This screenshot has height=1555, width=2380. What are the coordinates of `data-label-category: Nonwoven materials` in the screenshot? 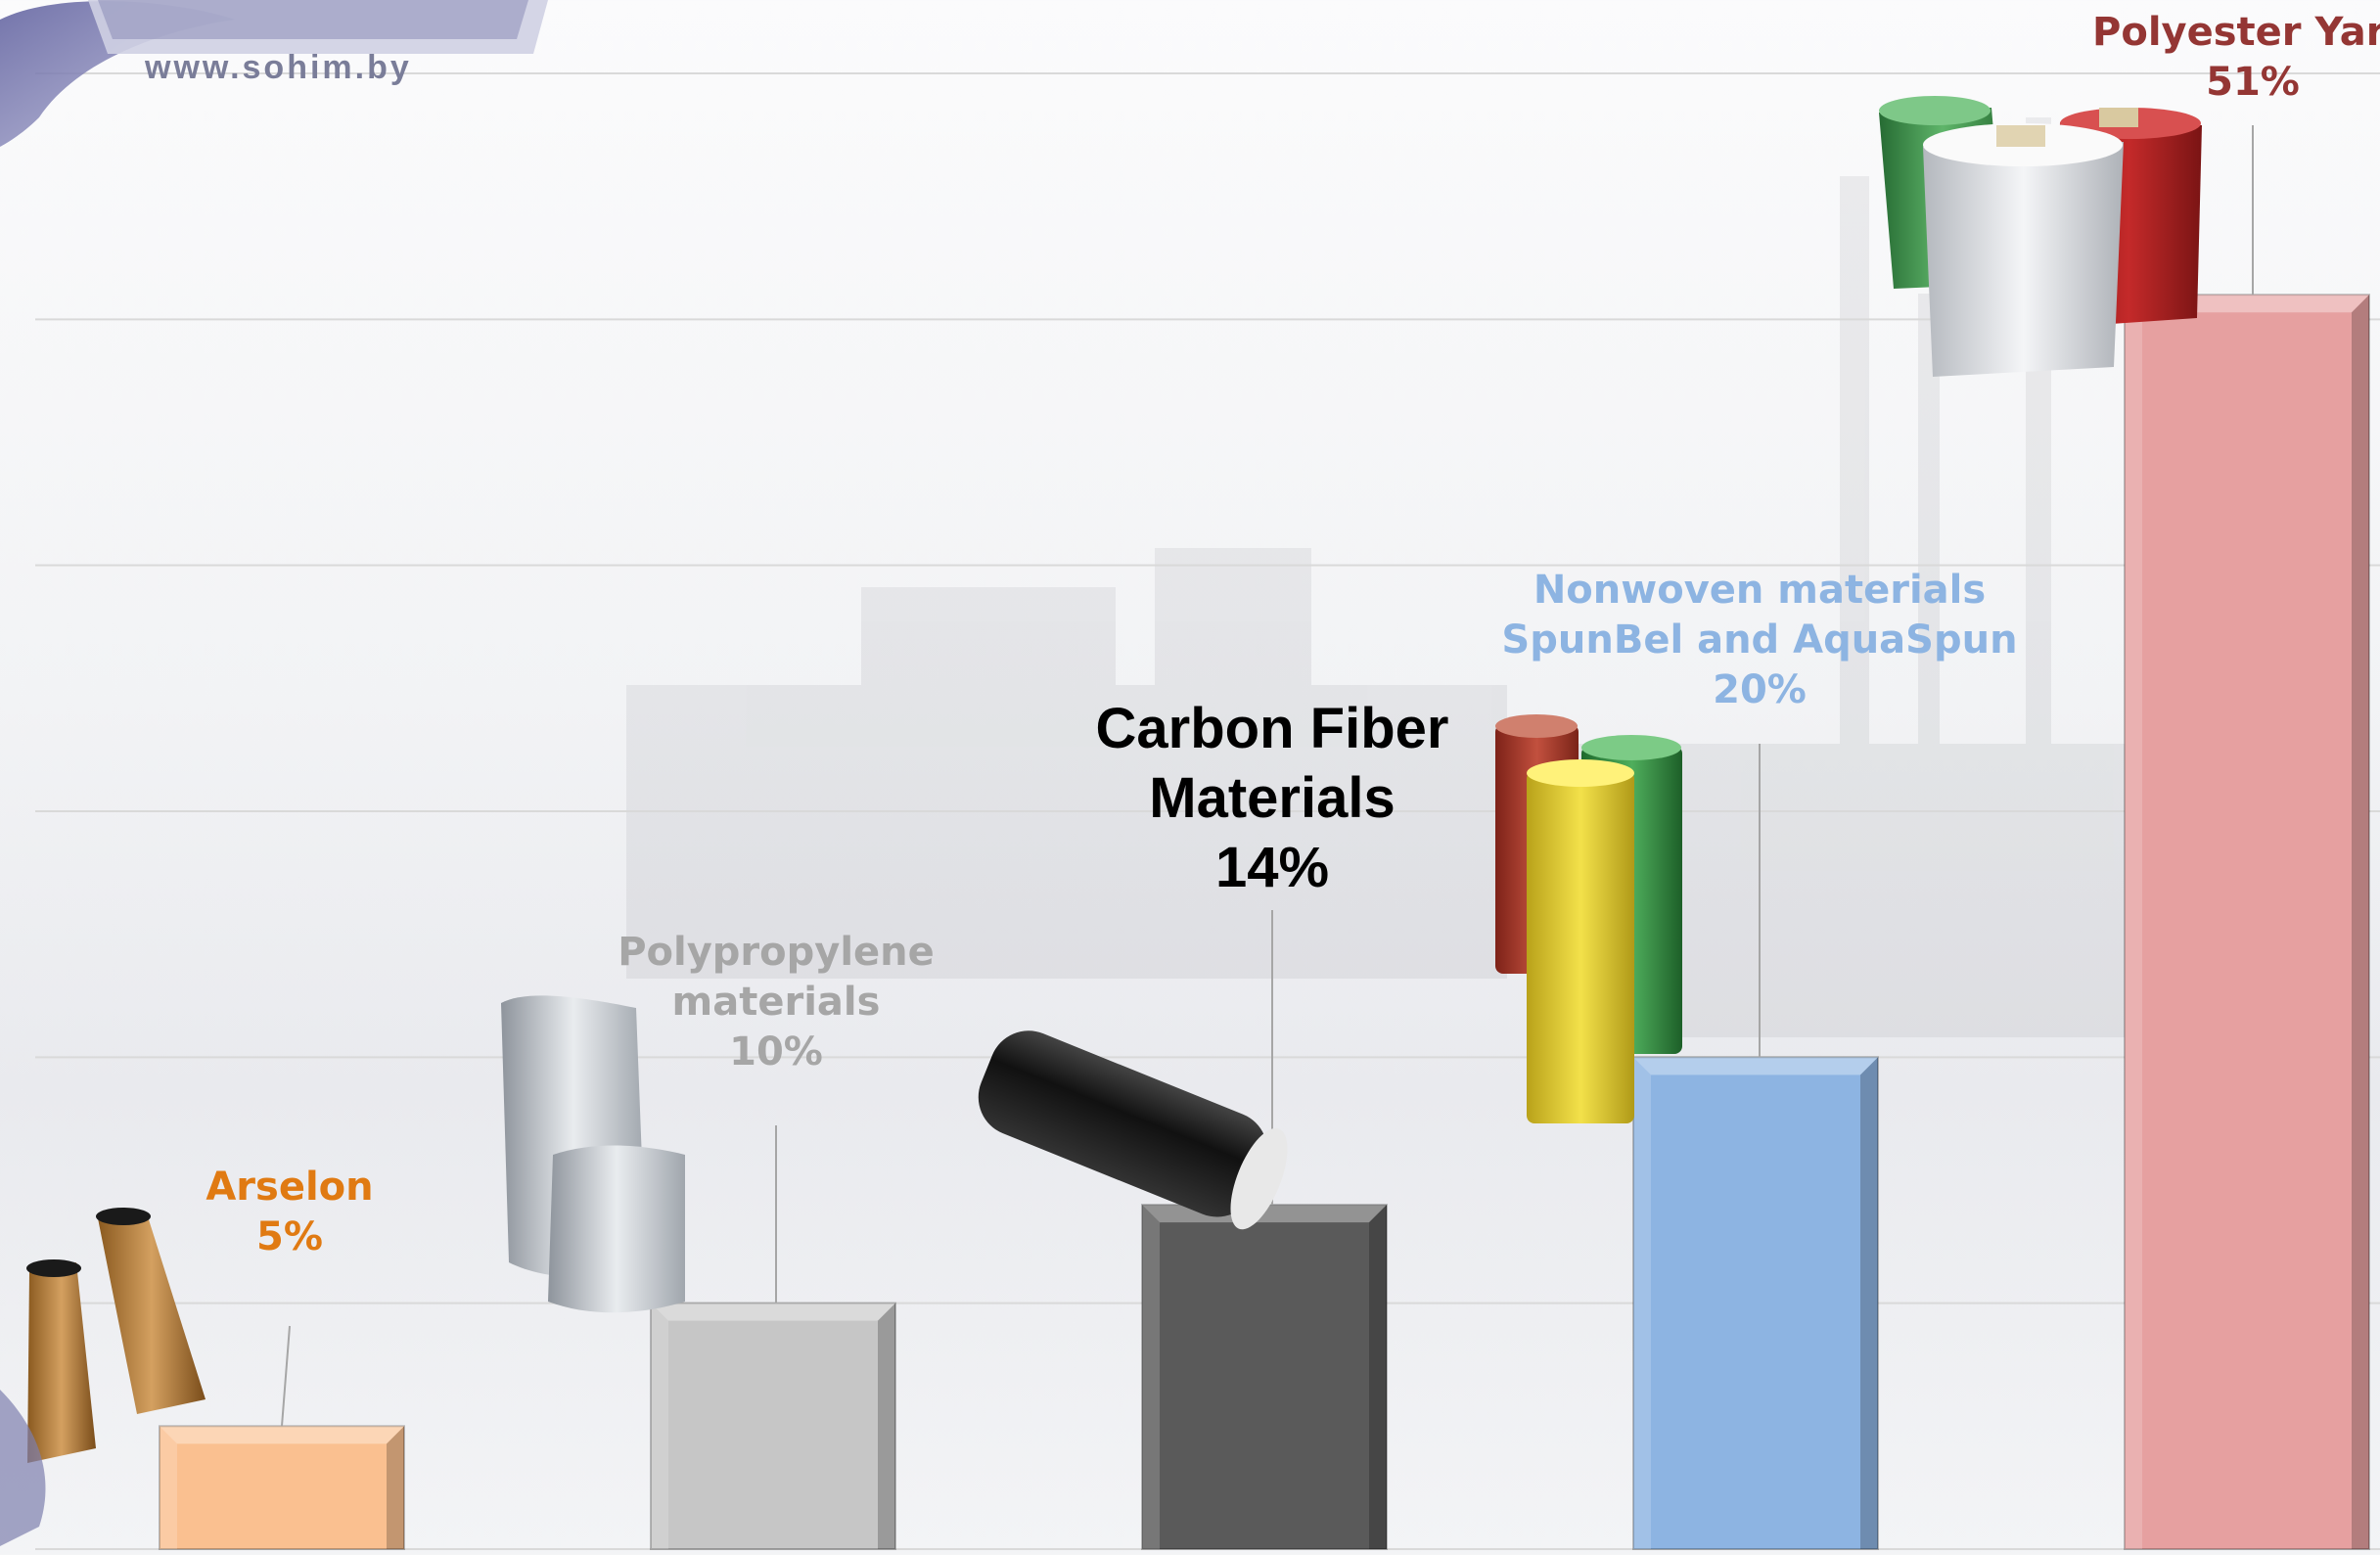 It's located at (1760, 590).